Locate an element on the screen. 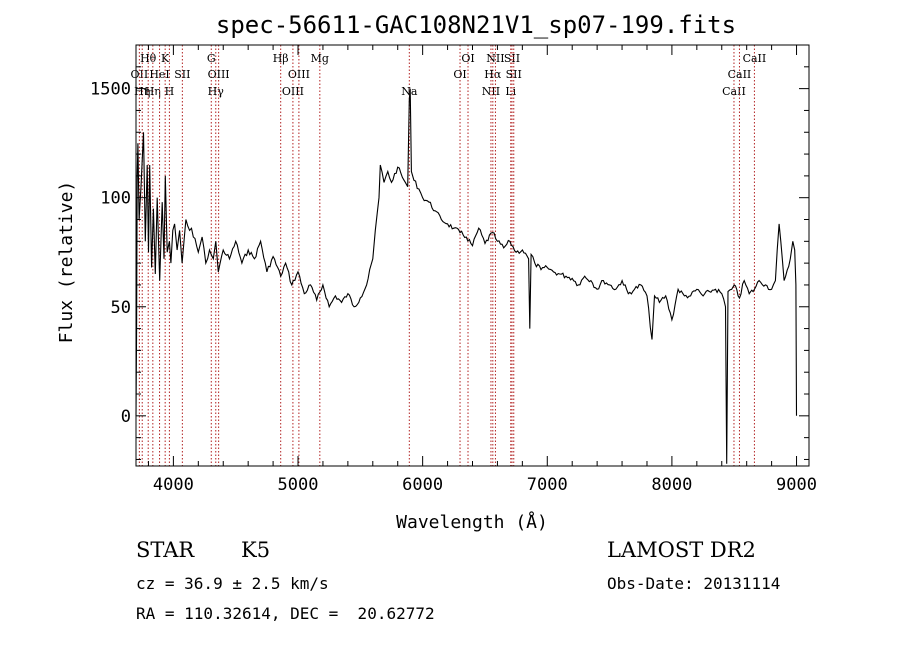 This screenshot has height=649, width=900. redshift-info: cz = 36.9 ± 2.5 km/s is located at coordinates (232, 583).